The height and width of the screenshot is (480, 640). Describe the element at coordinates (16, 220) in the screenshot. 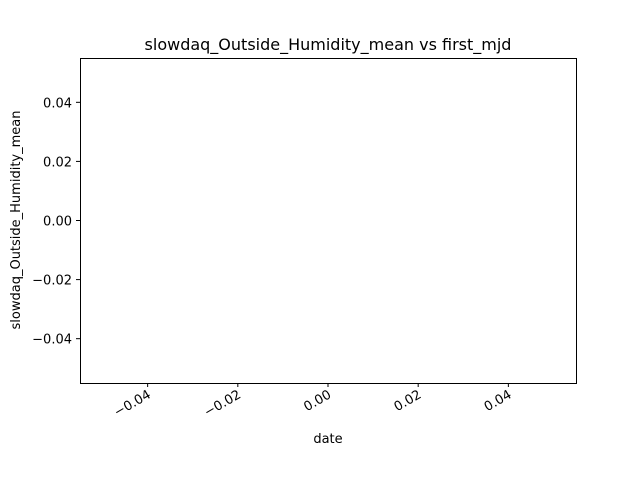

I see `y-axis-label: slowdaq_Outside_Humidity_mean` at that location.